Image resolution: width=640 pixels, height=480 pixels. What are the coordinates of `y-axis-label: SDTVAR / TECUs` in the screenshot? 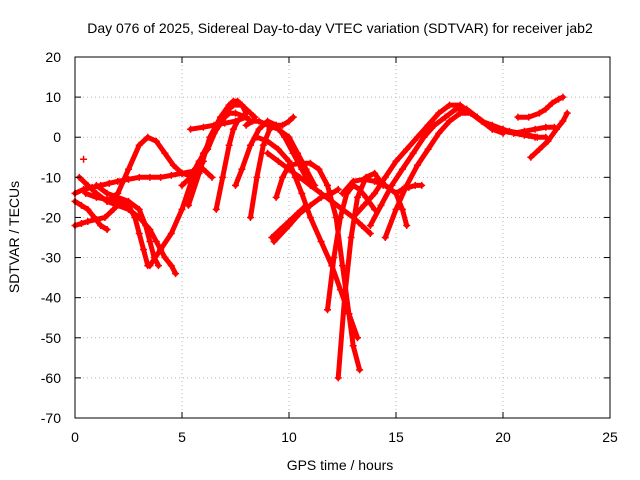 It's located at (14, 237).